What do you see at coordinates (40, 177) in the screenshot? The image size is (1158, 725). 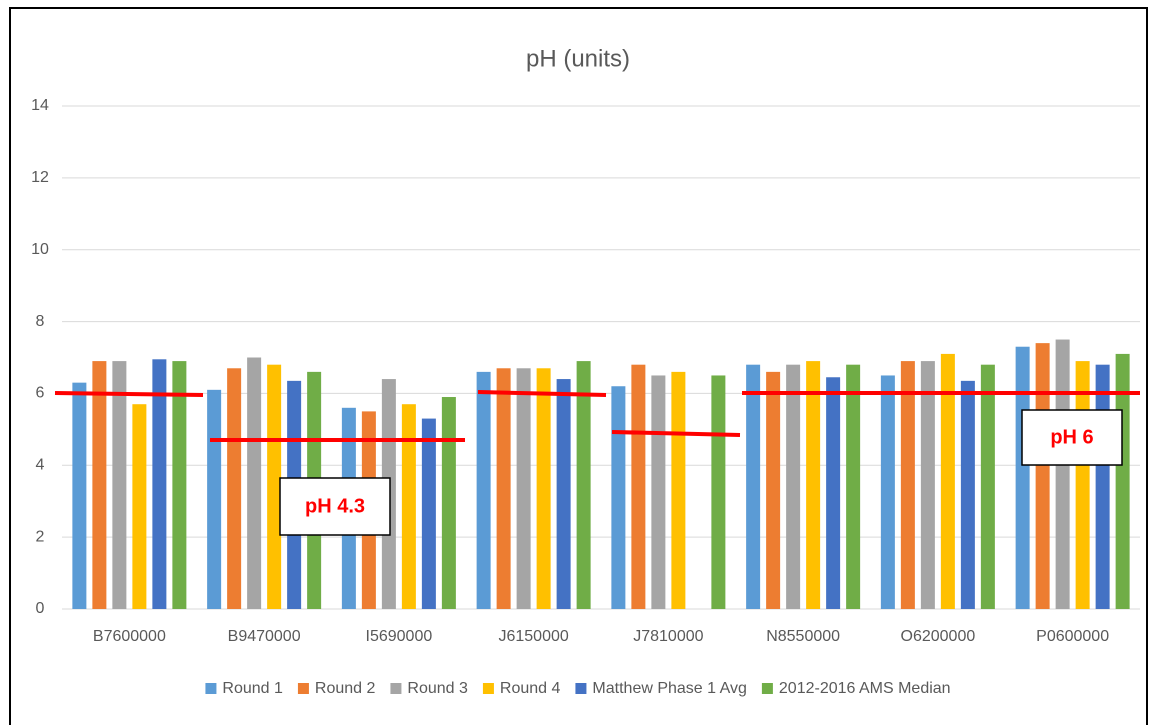 I see `y-tick-label: 12` at bounding box center [40, 177].